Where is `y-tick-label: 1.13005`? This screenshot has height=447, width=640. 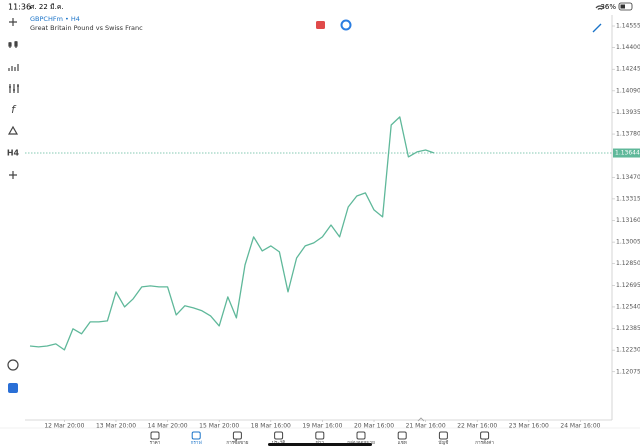
y-tick-label: 1.13005 is located at coordinates (628, 242).